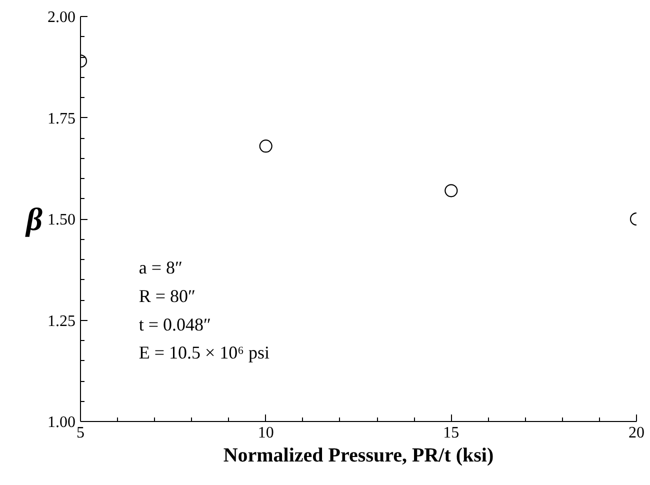 Image resolution: width=650 pixels, height=485 pixels. What do you see at coordinates (62, 422) in the screenshot?
I see `y-tick-label: 1.00` at bounding box center [62, 422].